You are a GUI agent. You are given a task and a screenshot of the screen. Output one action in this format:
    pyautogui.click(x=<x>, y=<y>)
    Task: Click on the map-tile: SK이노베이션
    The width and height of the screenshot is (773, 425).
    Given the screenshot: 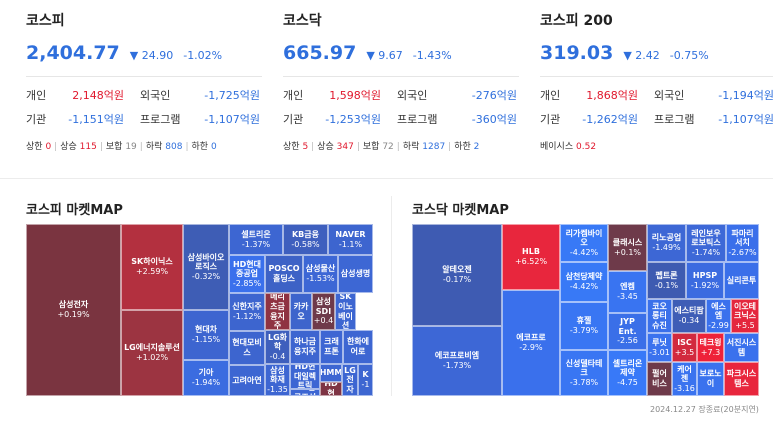 What is the action you would take?
    pyautogui.click(x=345, y=311)
    